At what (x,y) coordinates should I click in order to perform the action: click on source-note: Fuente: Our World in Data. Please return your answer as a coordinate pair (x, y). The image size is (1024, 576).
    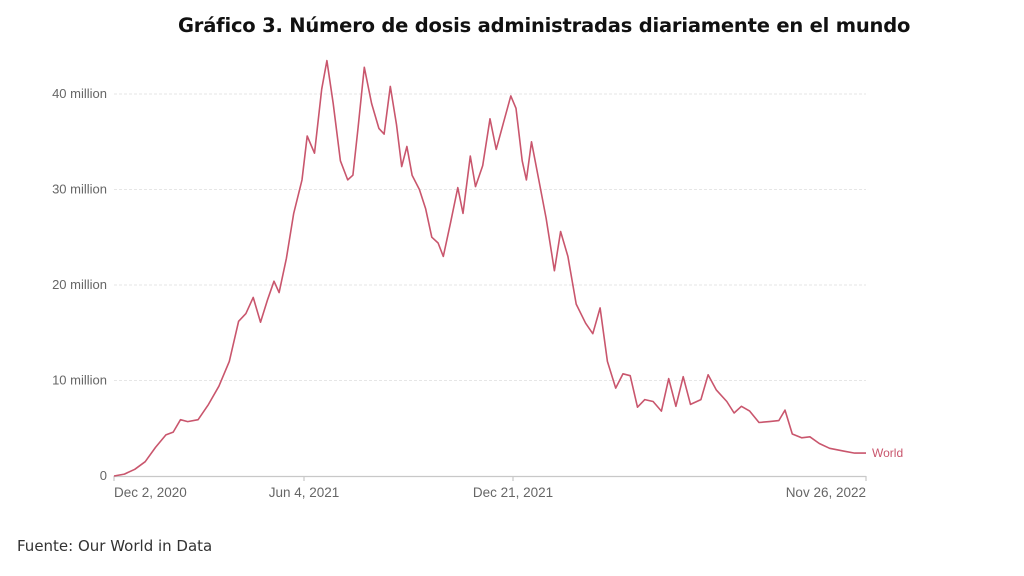
    Looking at the image, I should click on (115, 546).